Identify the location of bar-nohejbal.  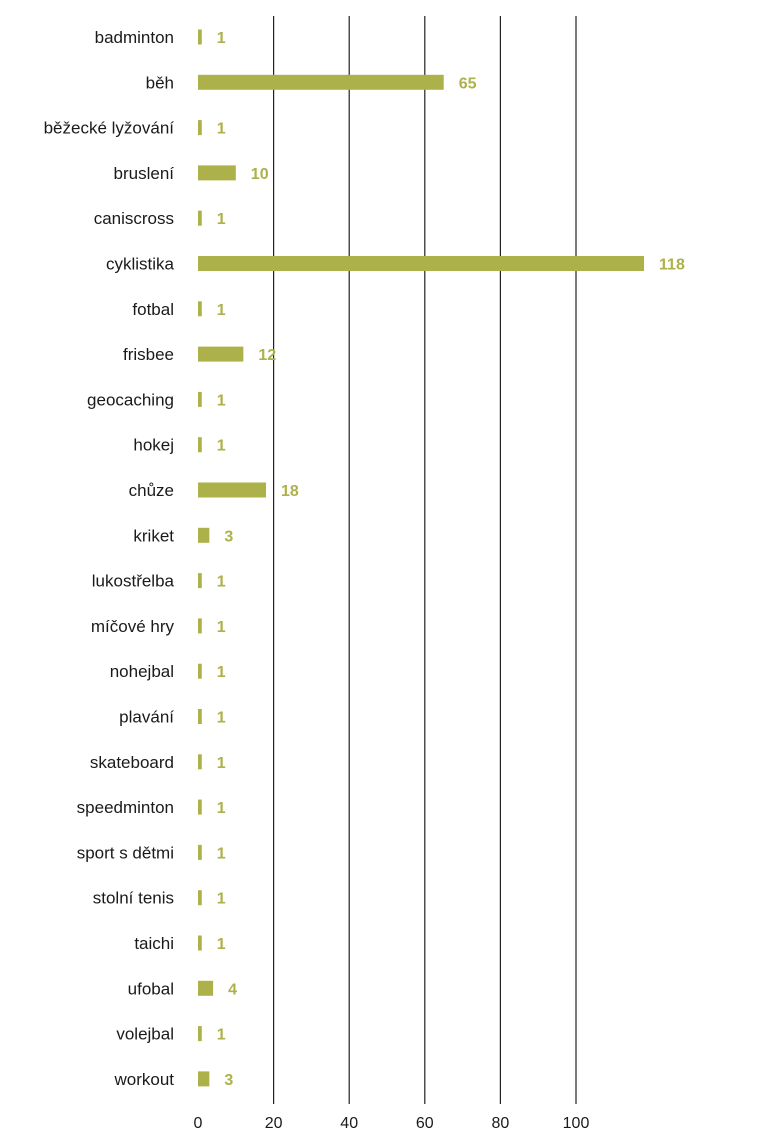
(200, 671).